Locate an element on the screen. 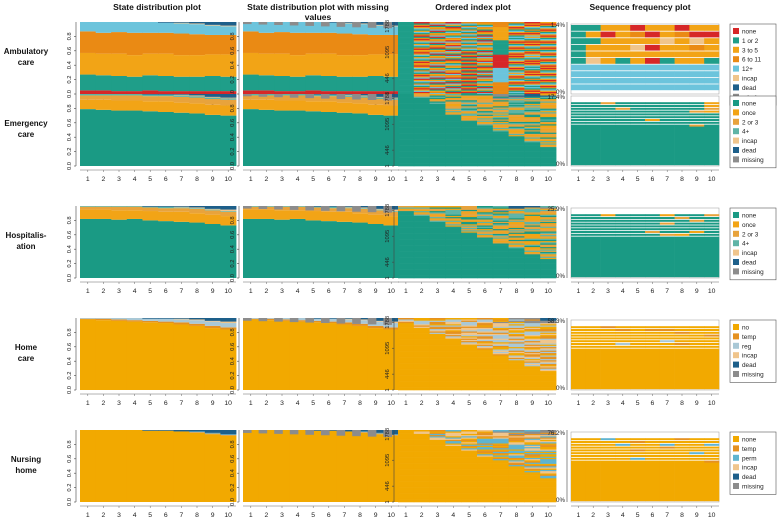 The image size is (778, 528). x-tick-label: 10 is located at coordinates (228, 403).